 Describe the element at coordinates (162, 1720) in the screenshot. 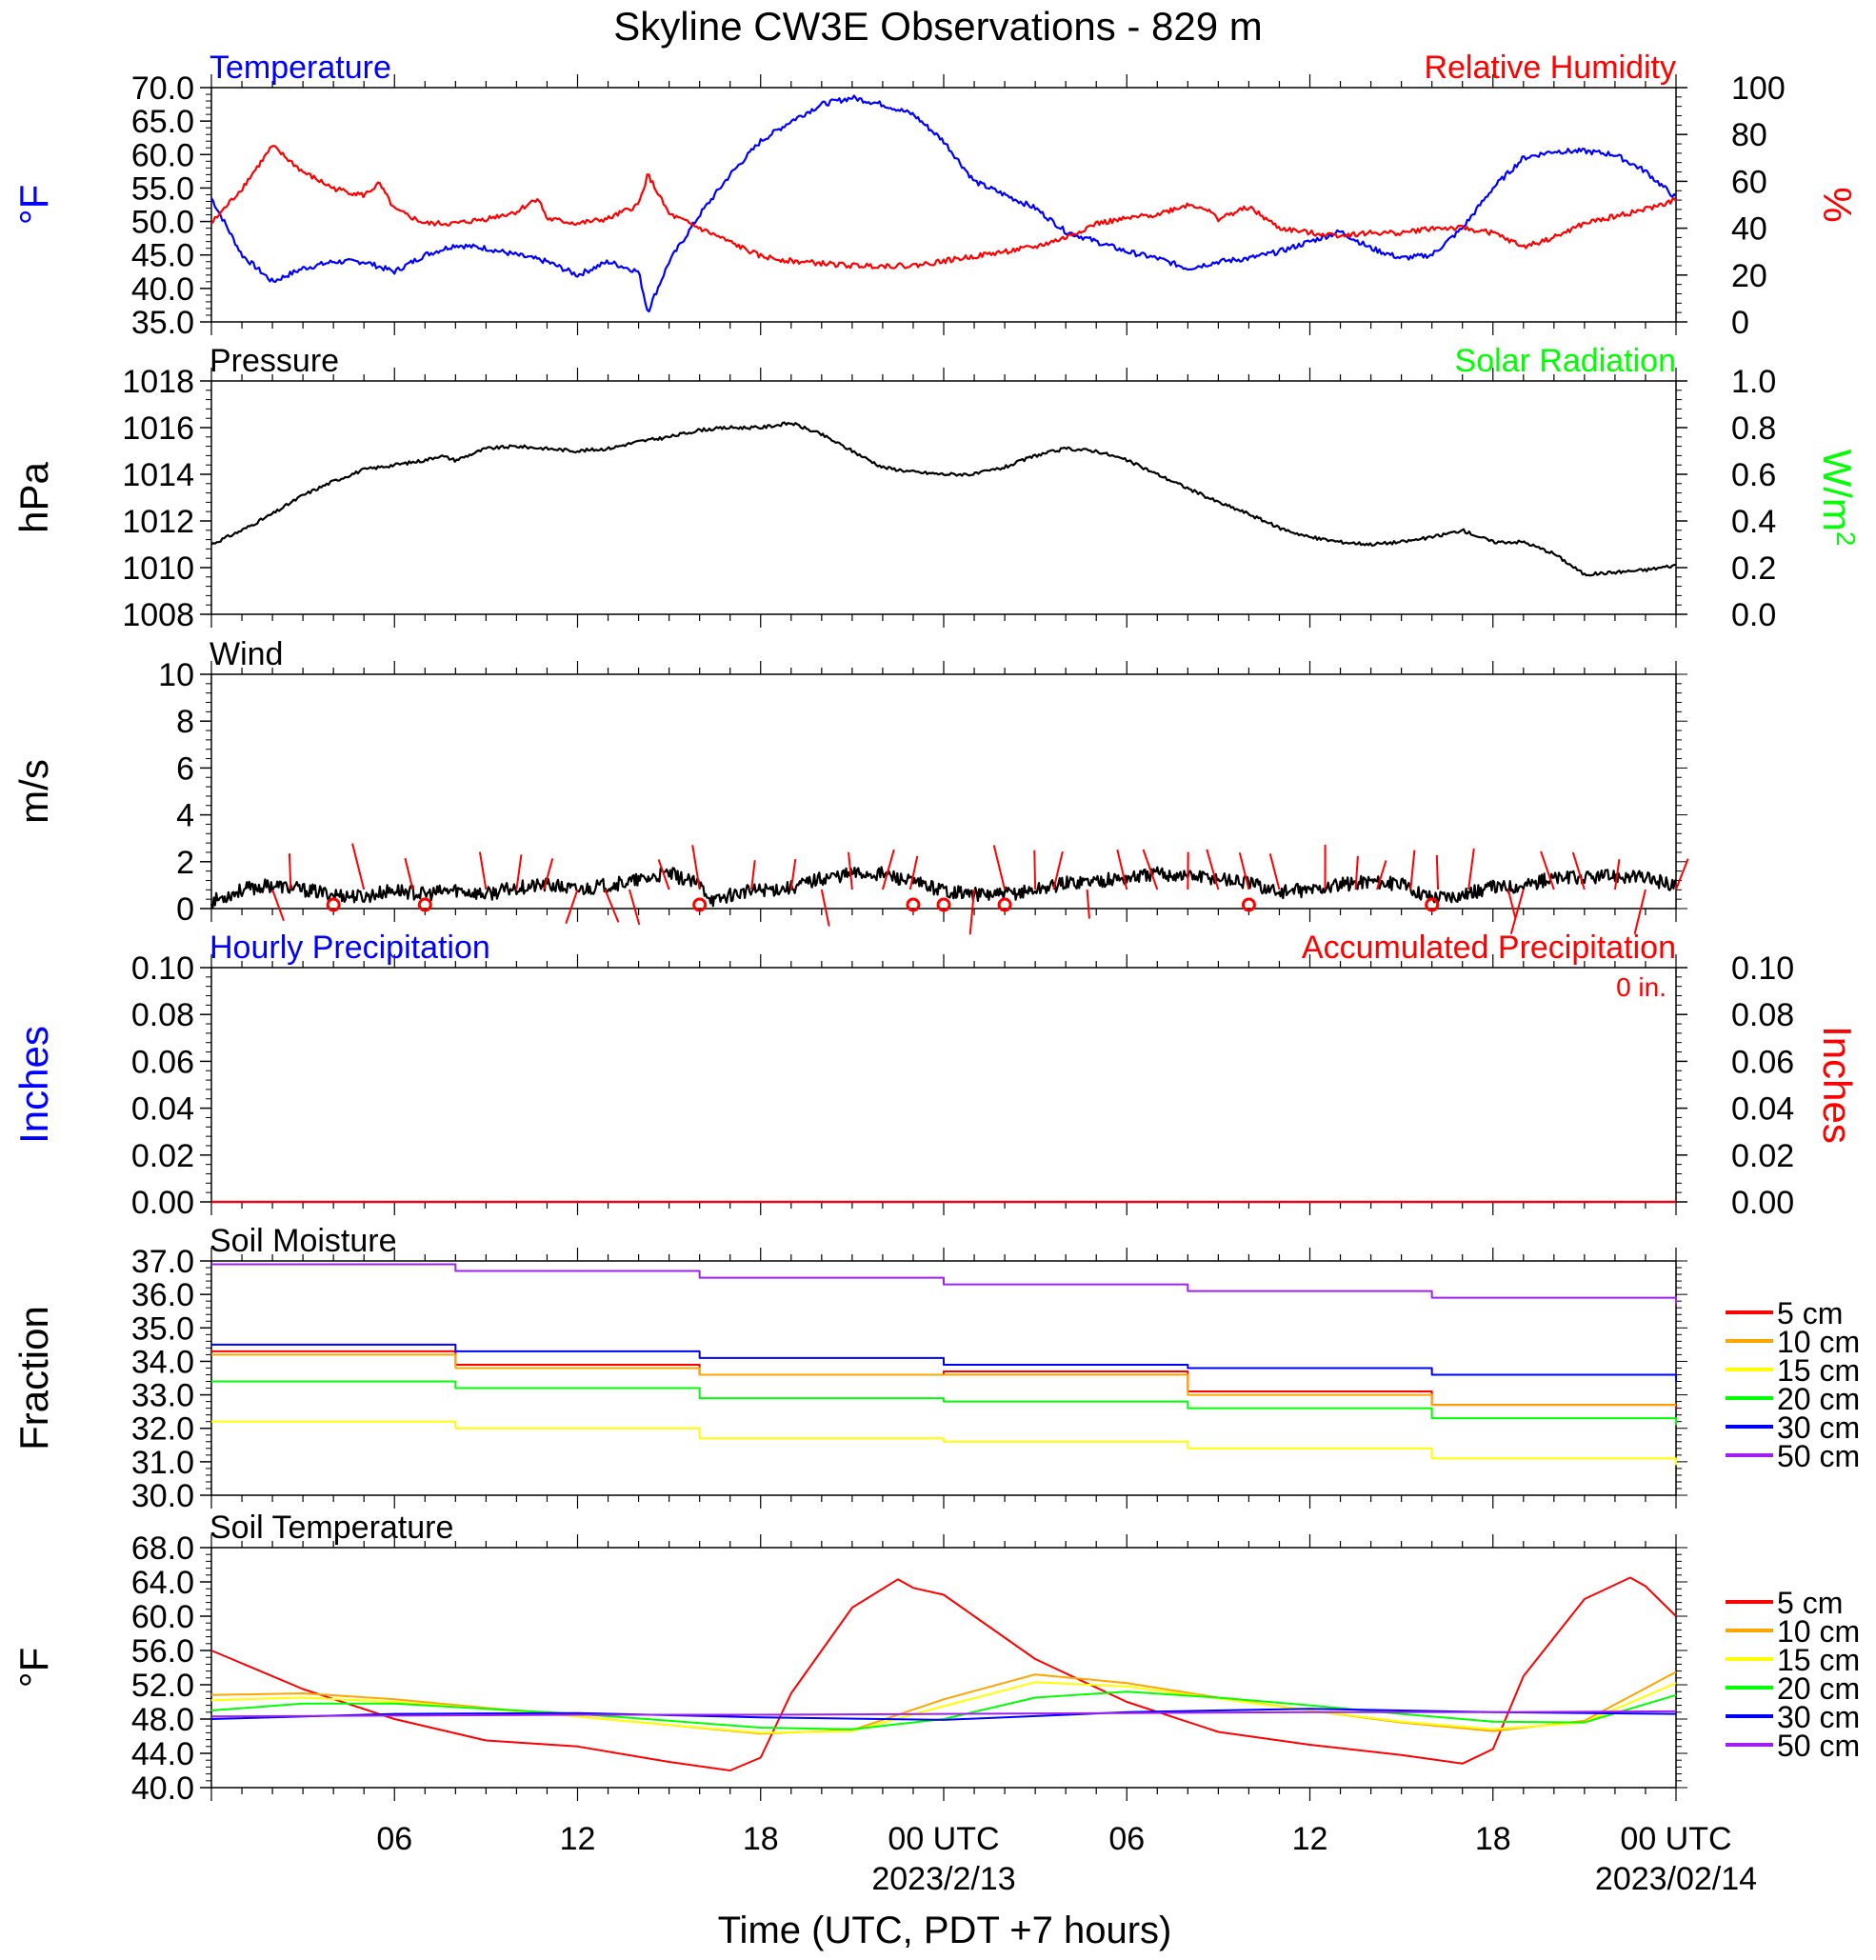

I see `y-tick-label: 48.0` at that location.